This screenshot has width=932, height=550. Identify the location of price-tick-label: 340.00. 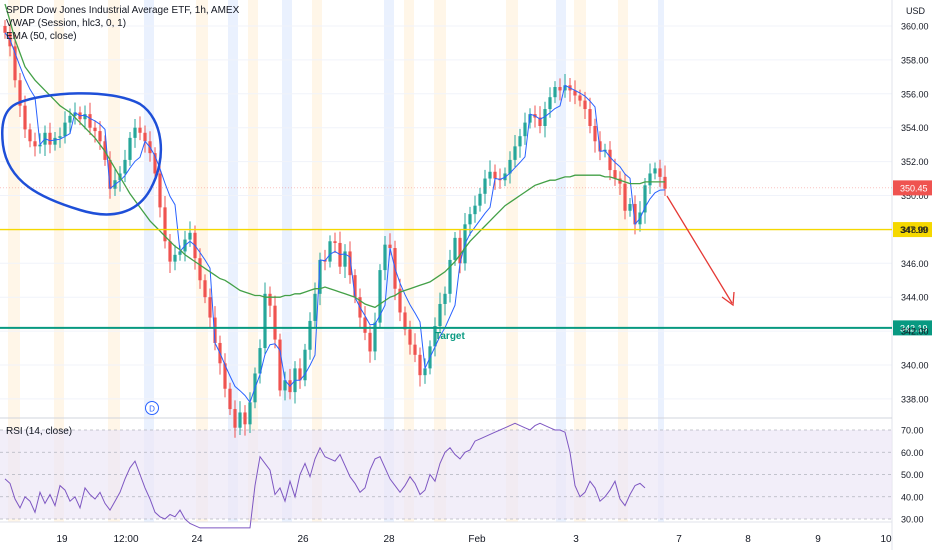
(915, 366).